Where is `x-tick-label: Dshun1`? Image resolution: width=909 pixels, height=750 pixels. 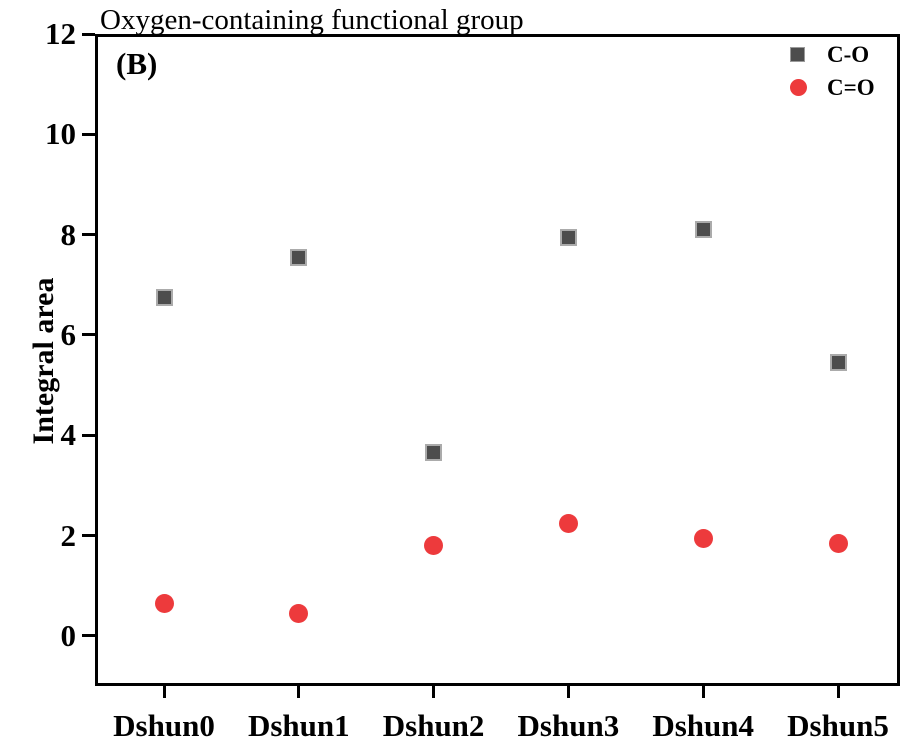 x-tick-label: Dshun1 is located at coordinates (298, 725).